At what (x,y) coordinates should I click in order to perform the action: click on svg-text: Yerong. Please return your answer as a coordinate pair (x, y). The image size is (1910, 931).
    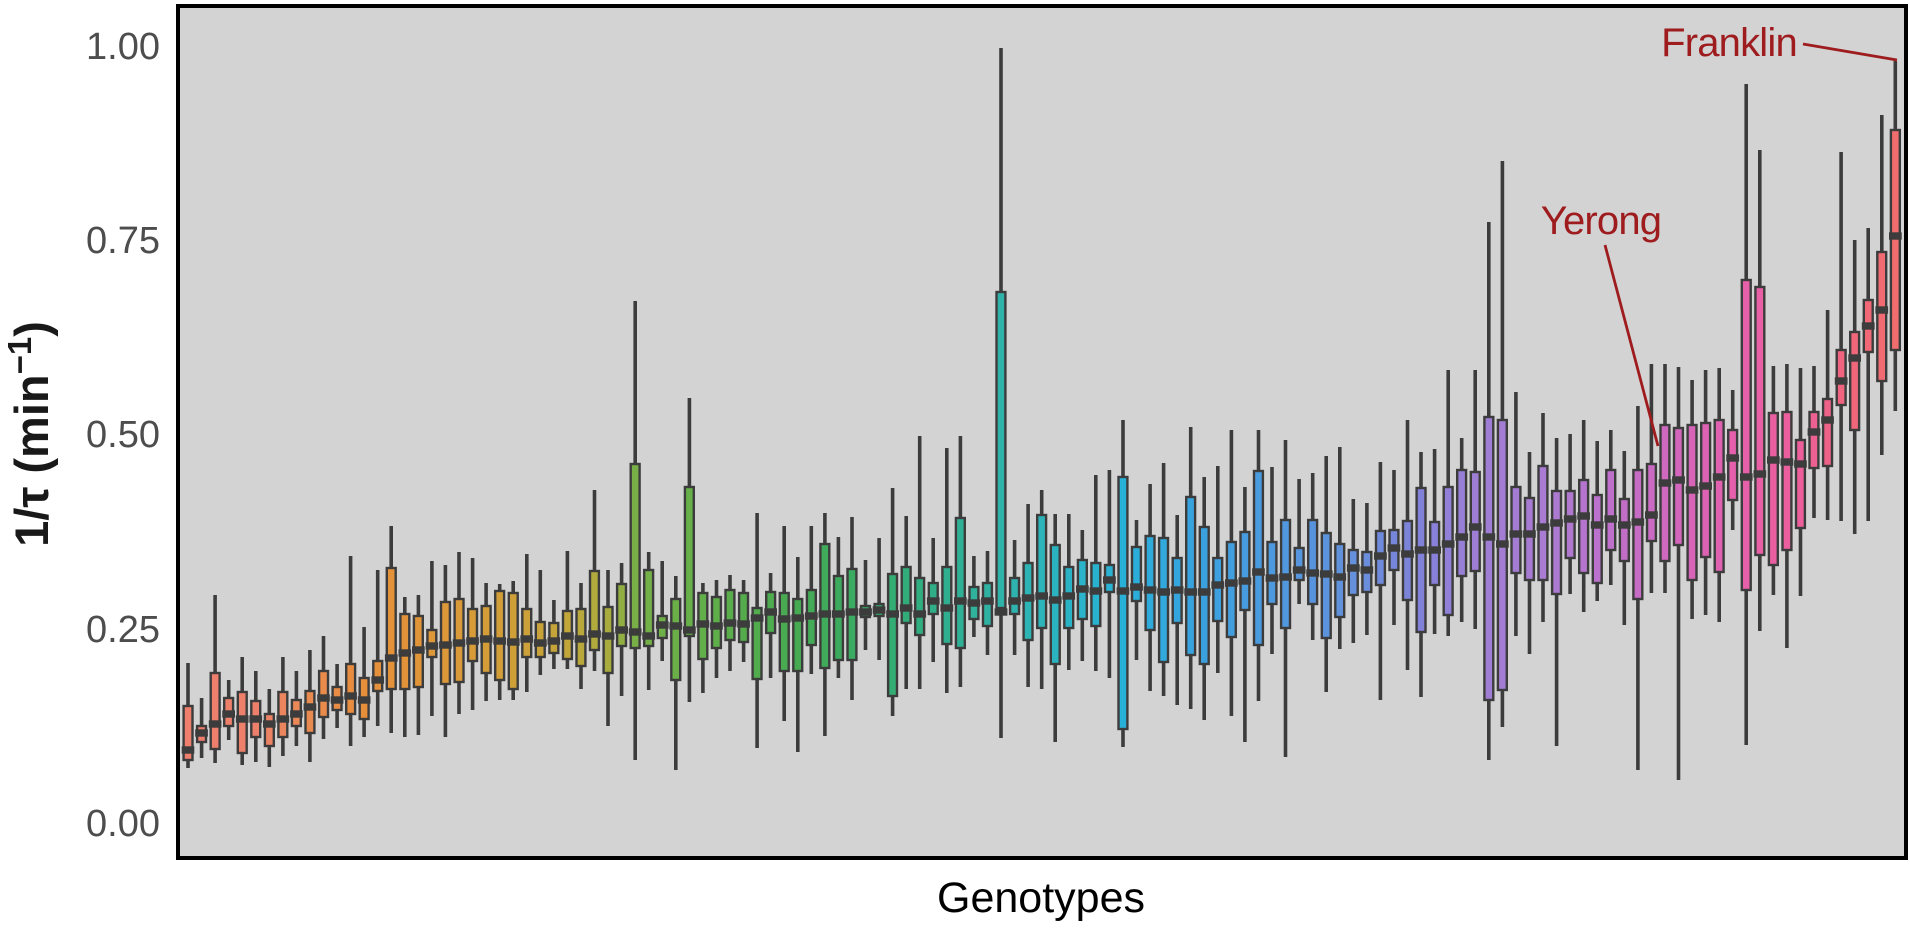
    Looking at the image, I should click on (1601, 221).